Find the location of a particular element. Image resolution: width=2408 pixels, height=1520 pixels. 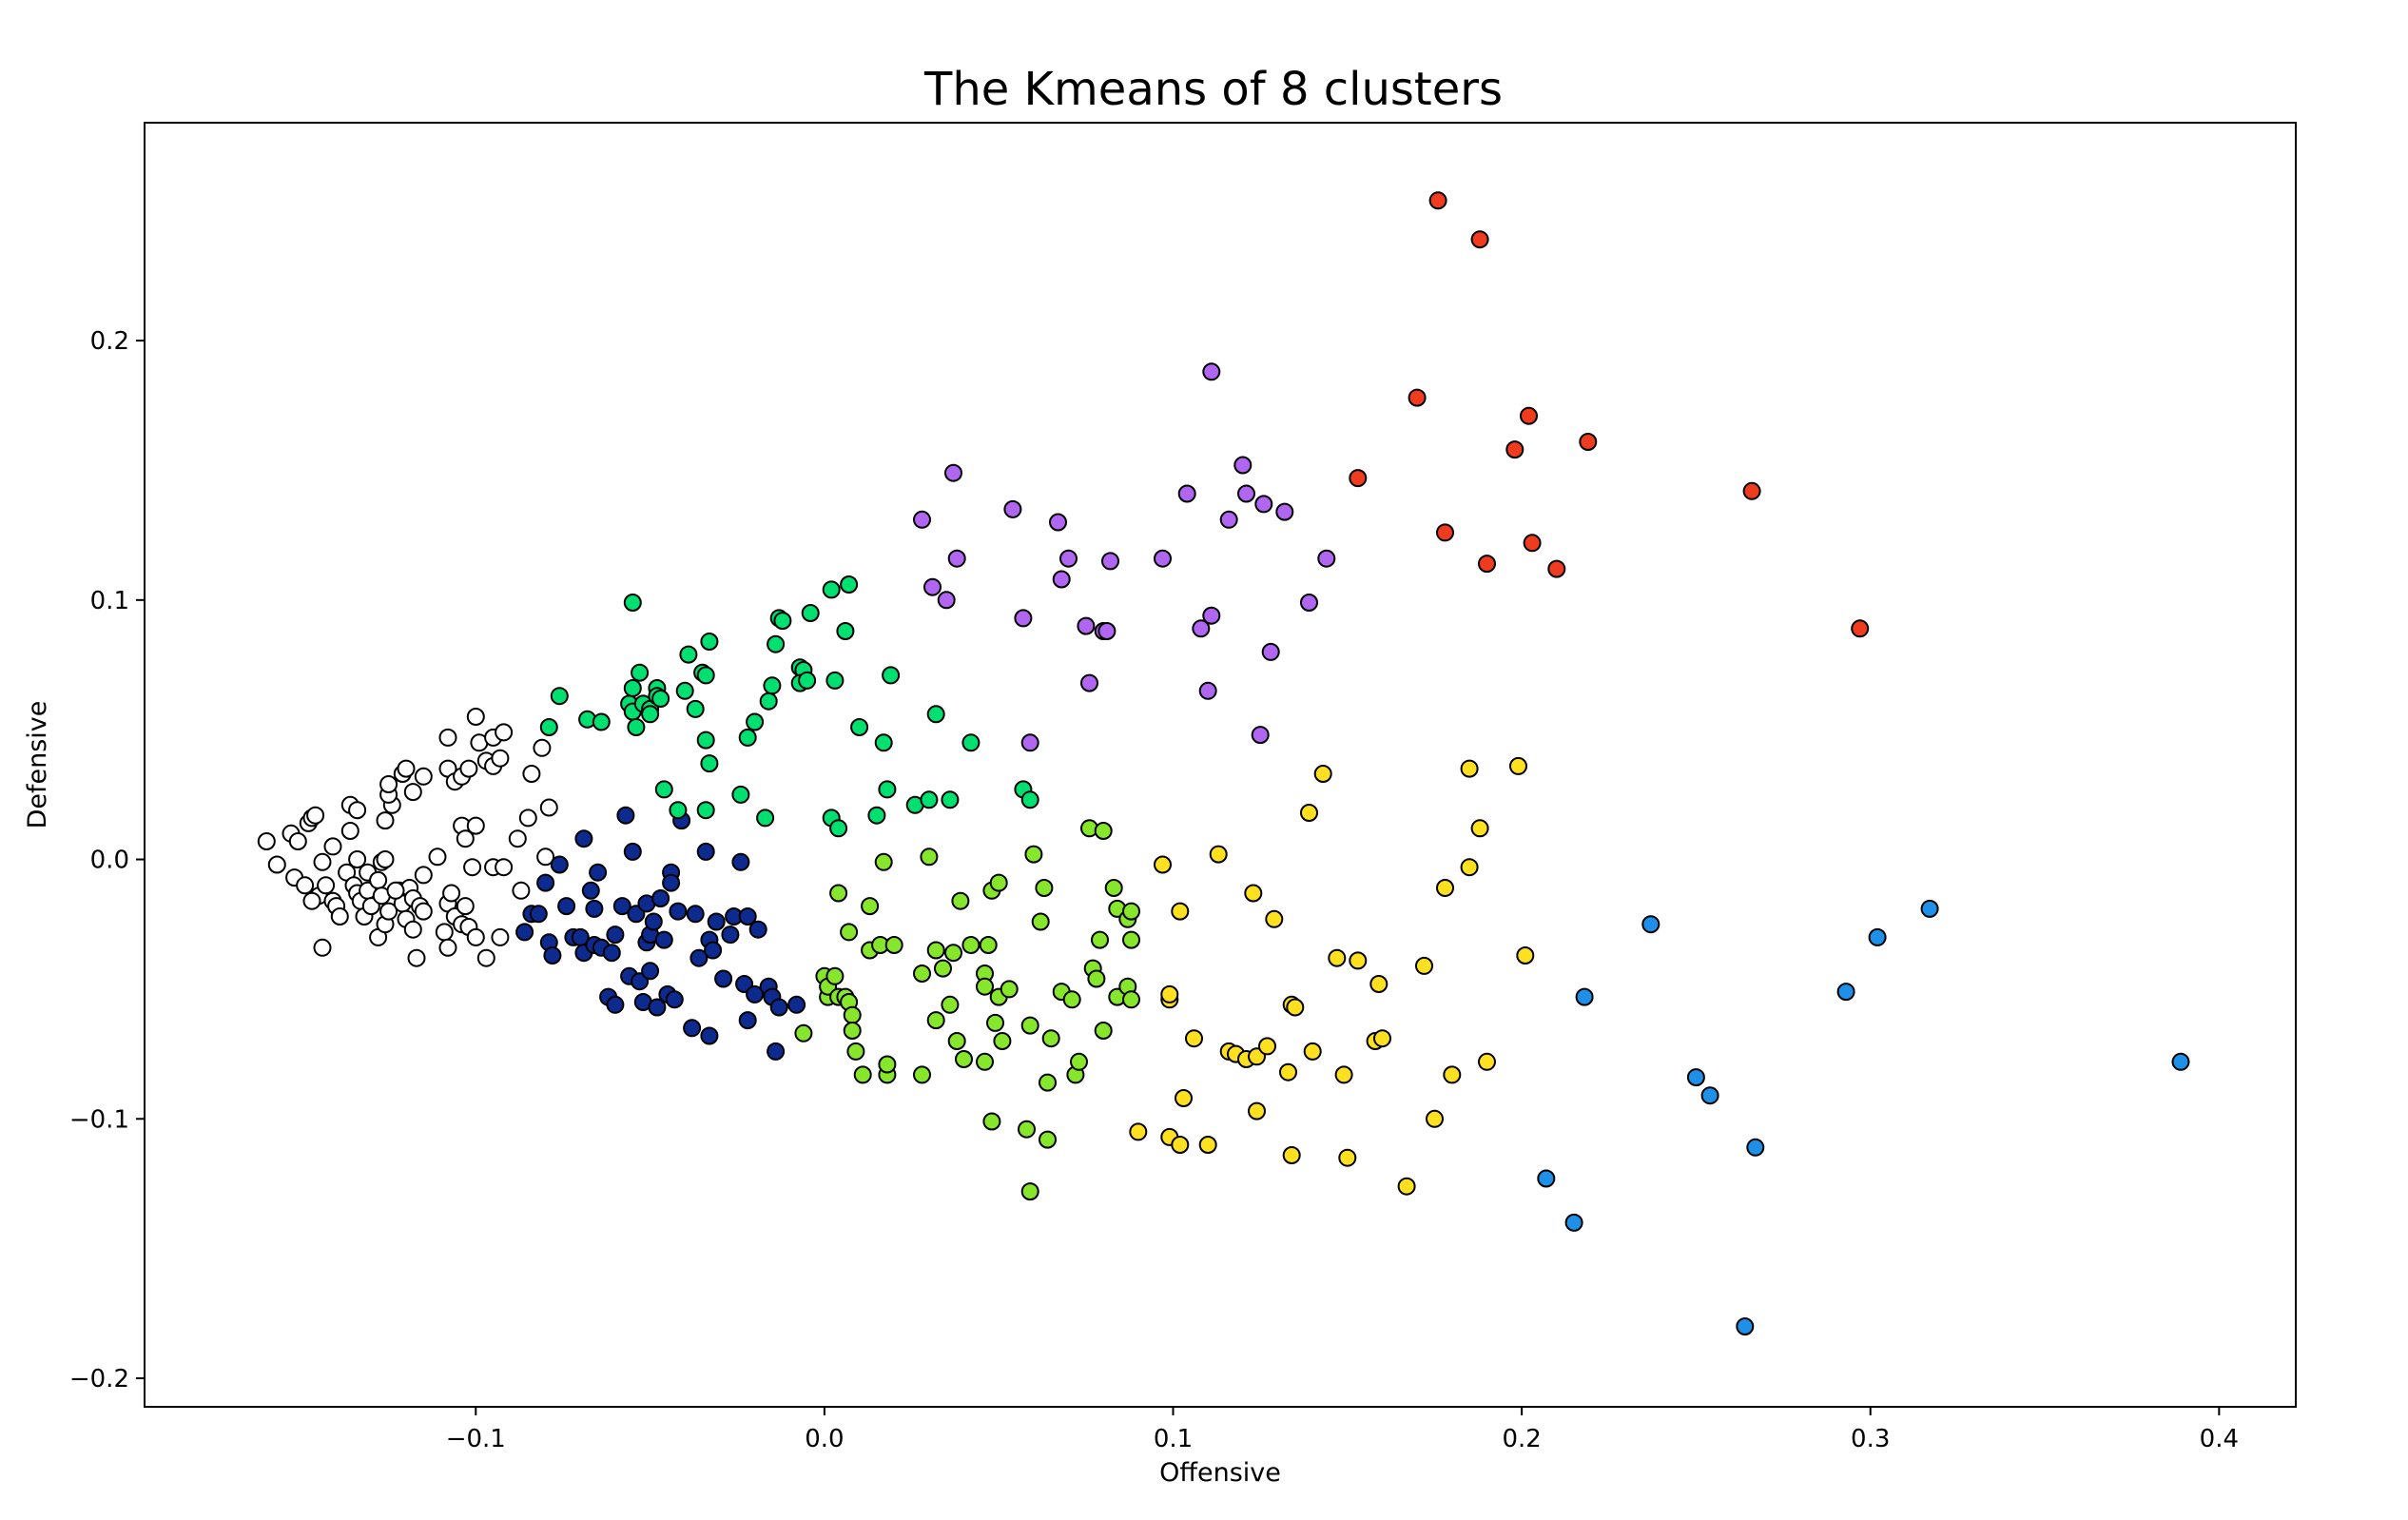

x-tick-label: 0.1 is located at coordinates (1173, 1439).